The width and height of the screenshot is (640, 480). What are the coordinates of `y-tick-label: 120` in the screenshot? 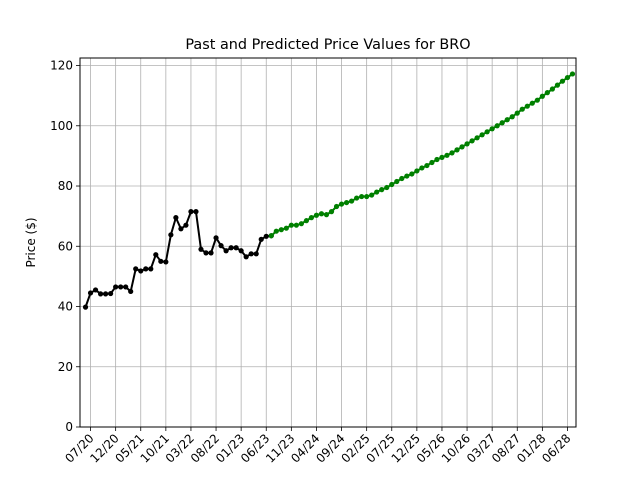 It's located at (61, 66).